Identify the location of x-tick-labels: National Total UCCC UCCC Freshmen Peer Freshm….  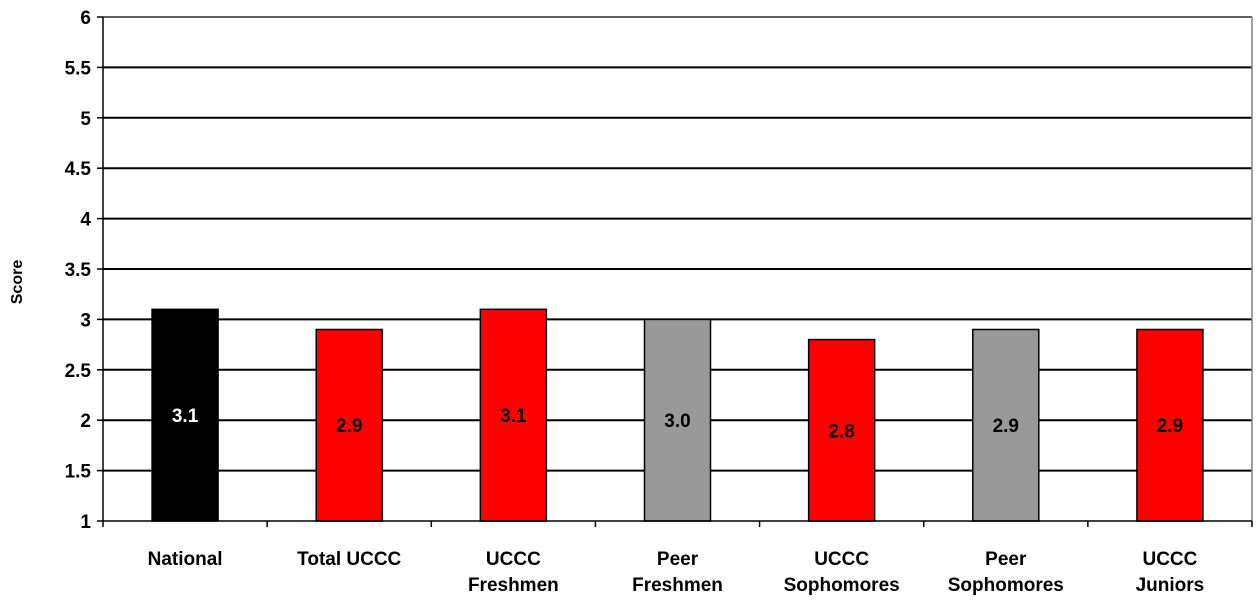
(676, 572).